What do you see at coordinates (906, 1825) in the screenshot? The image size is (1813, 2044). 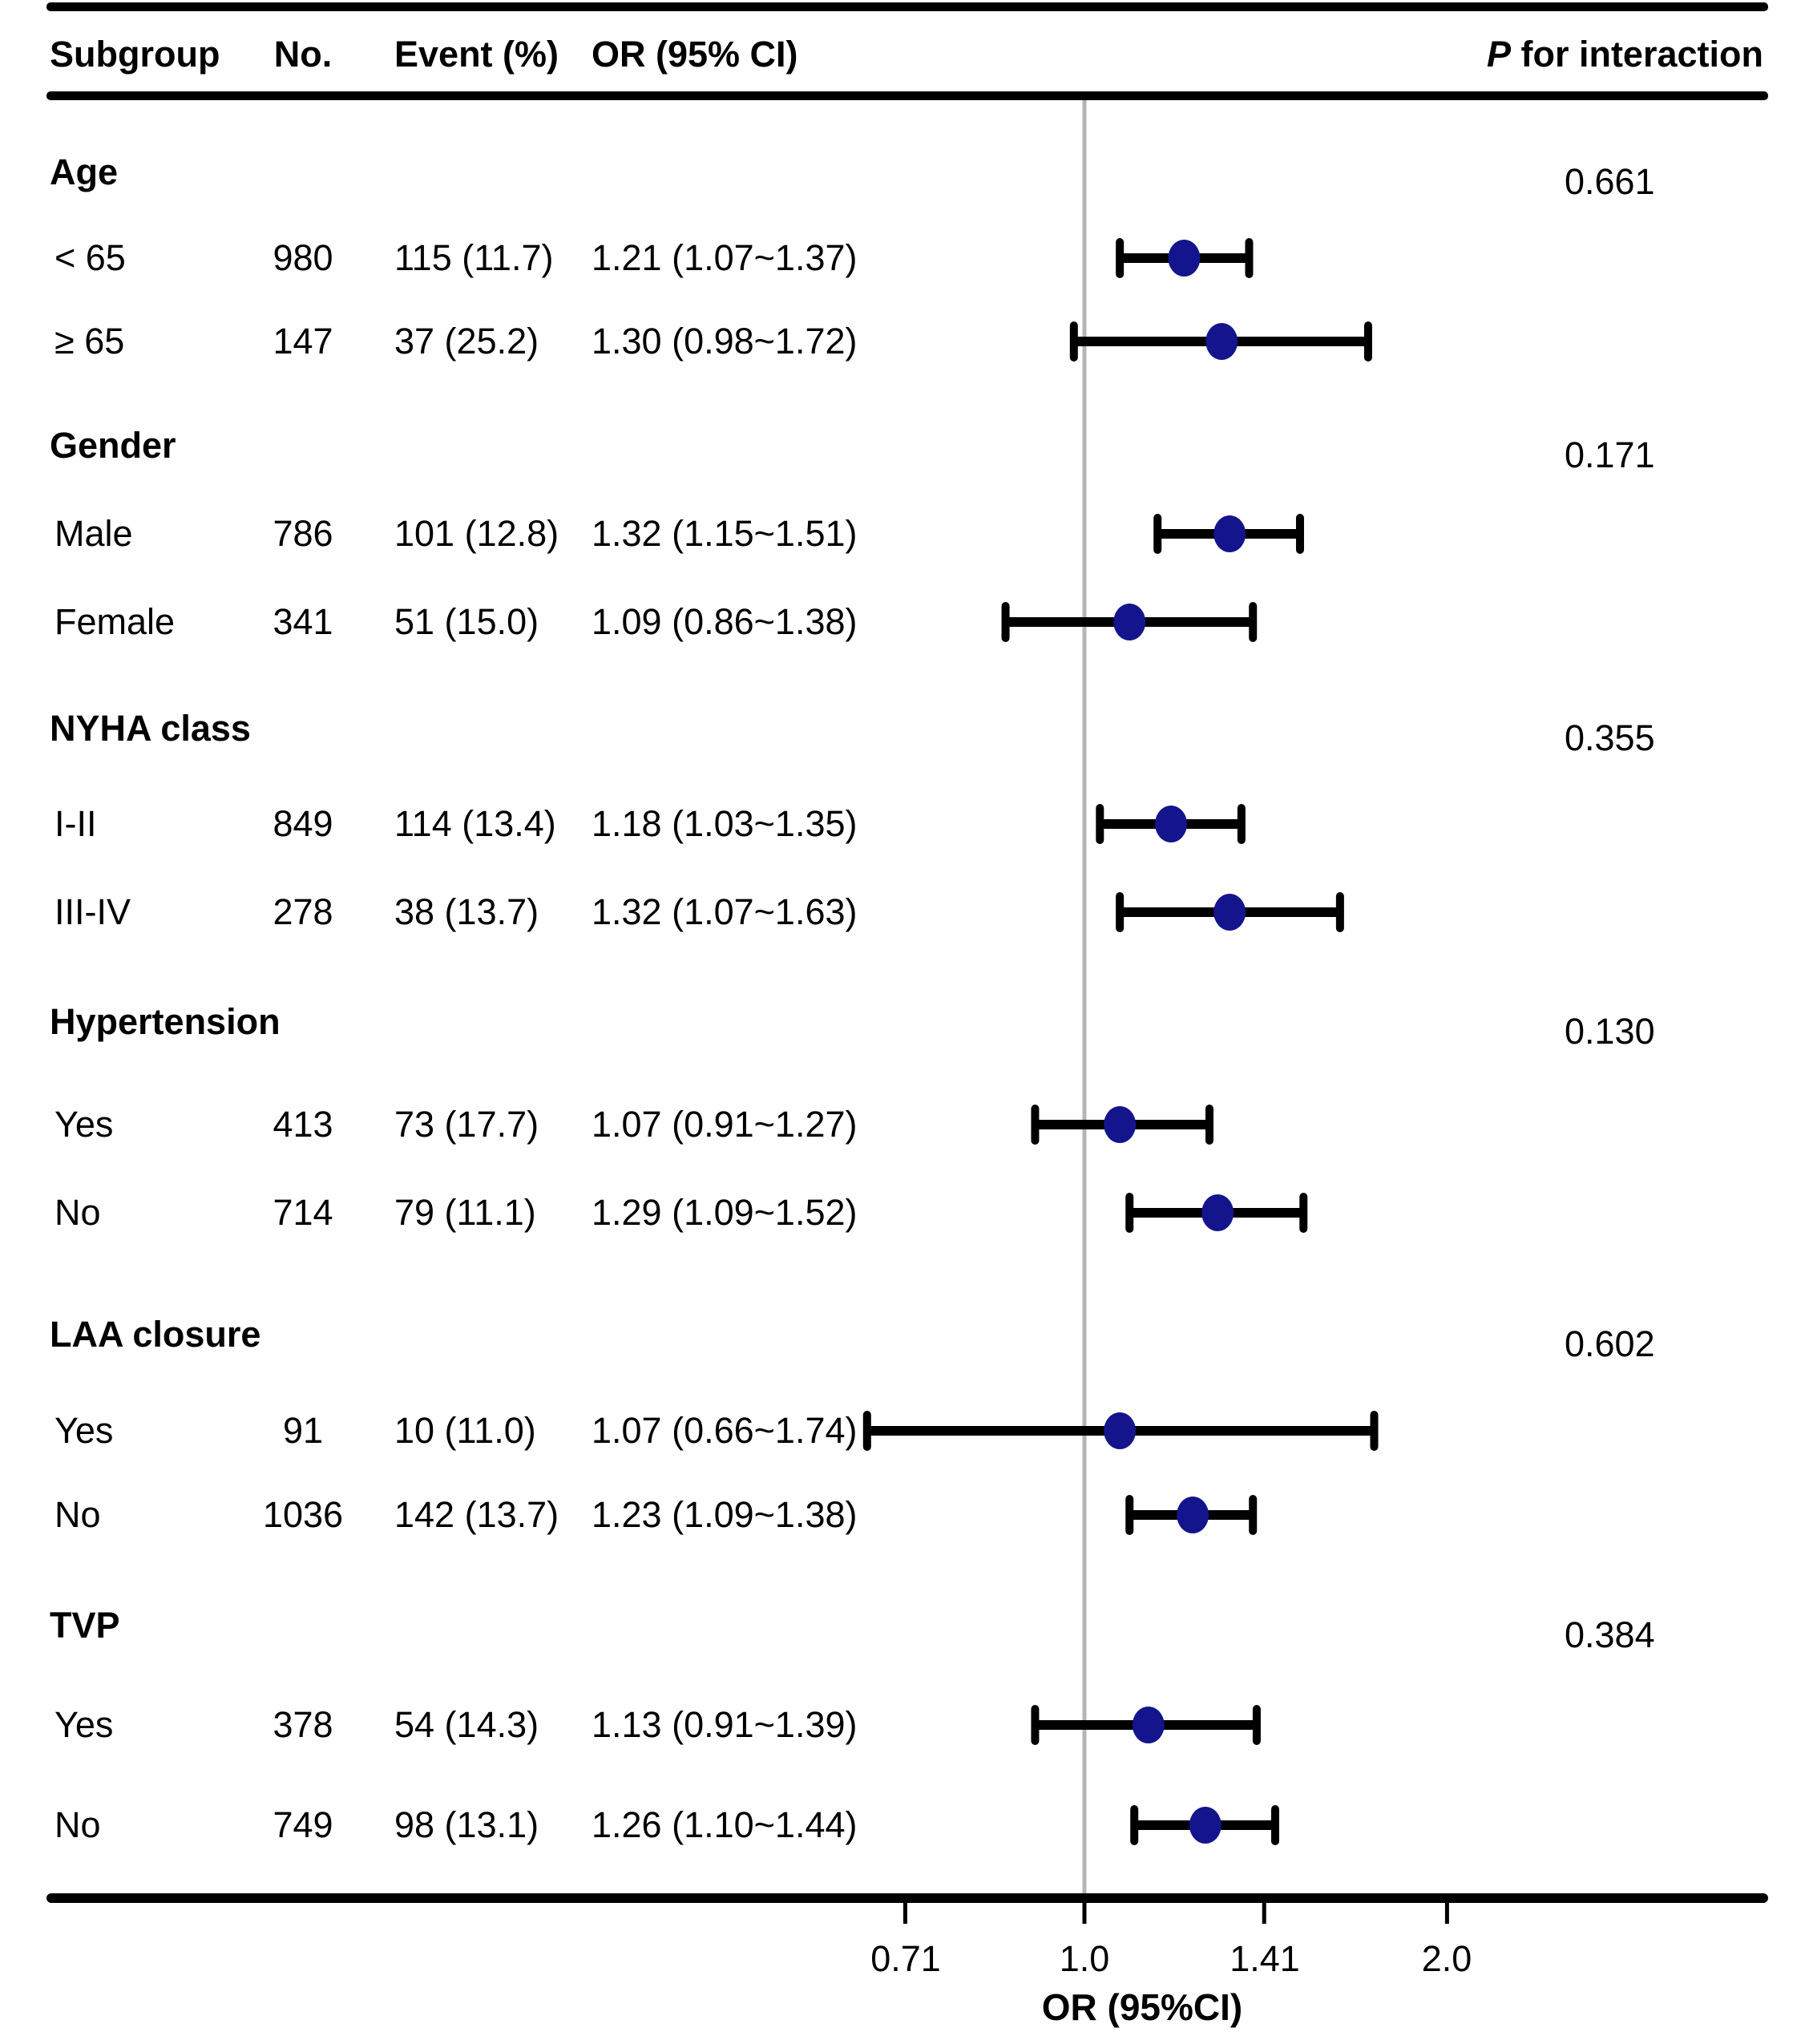 I see `data-row: No 749 98 (13.1) 1.26 (1.10~1.44)` at bounding box center [906, 1825].